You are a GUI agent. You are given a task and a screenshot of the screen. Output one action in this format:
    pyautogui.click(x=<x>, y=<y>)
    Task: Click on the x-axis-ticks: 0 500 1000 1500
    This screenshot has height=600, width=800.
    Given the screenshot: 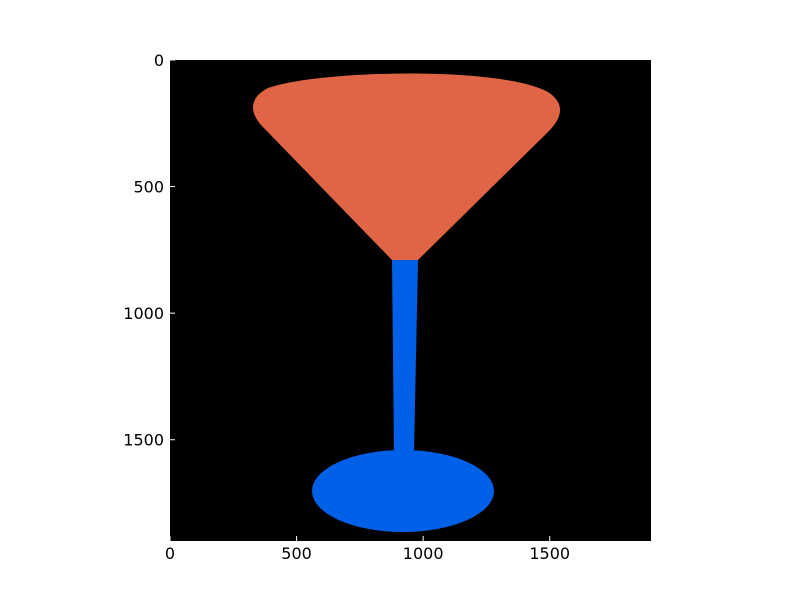 What is the action you would take?
    pyautogui.click(x=367, y=549)
    